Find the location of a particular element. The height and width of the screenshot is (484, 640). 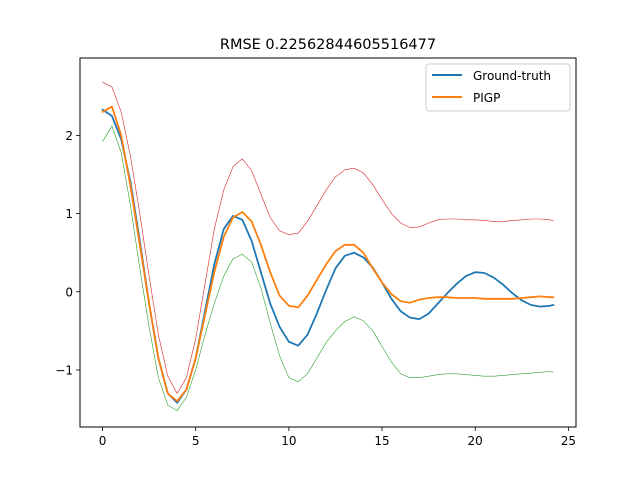

x-tick-label: 15 is located at coordinates (381, 441).